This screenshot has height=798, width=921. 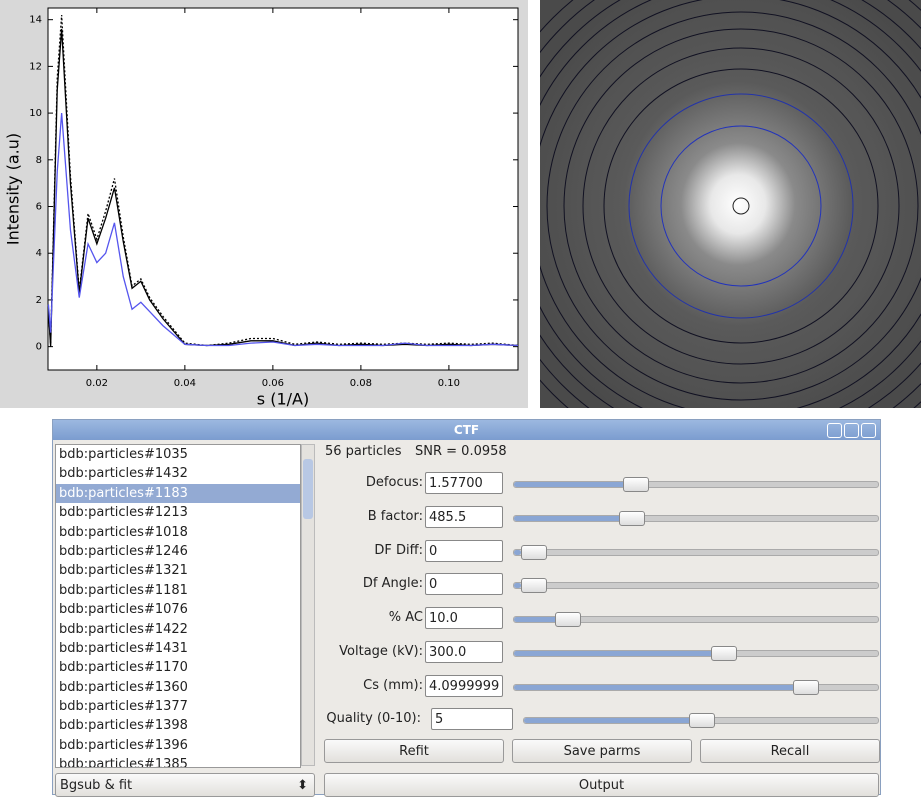 I want to click on particle-item: bdb:particles#1183, so click(x=178, y=493).